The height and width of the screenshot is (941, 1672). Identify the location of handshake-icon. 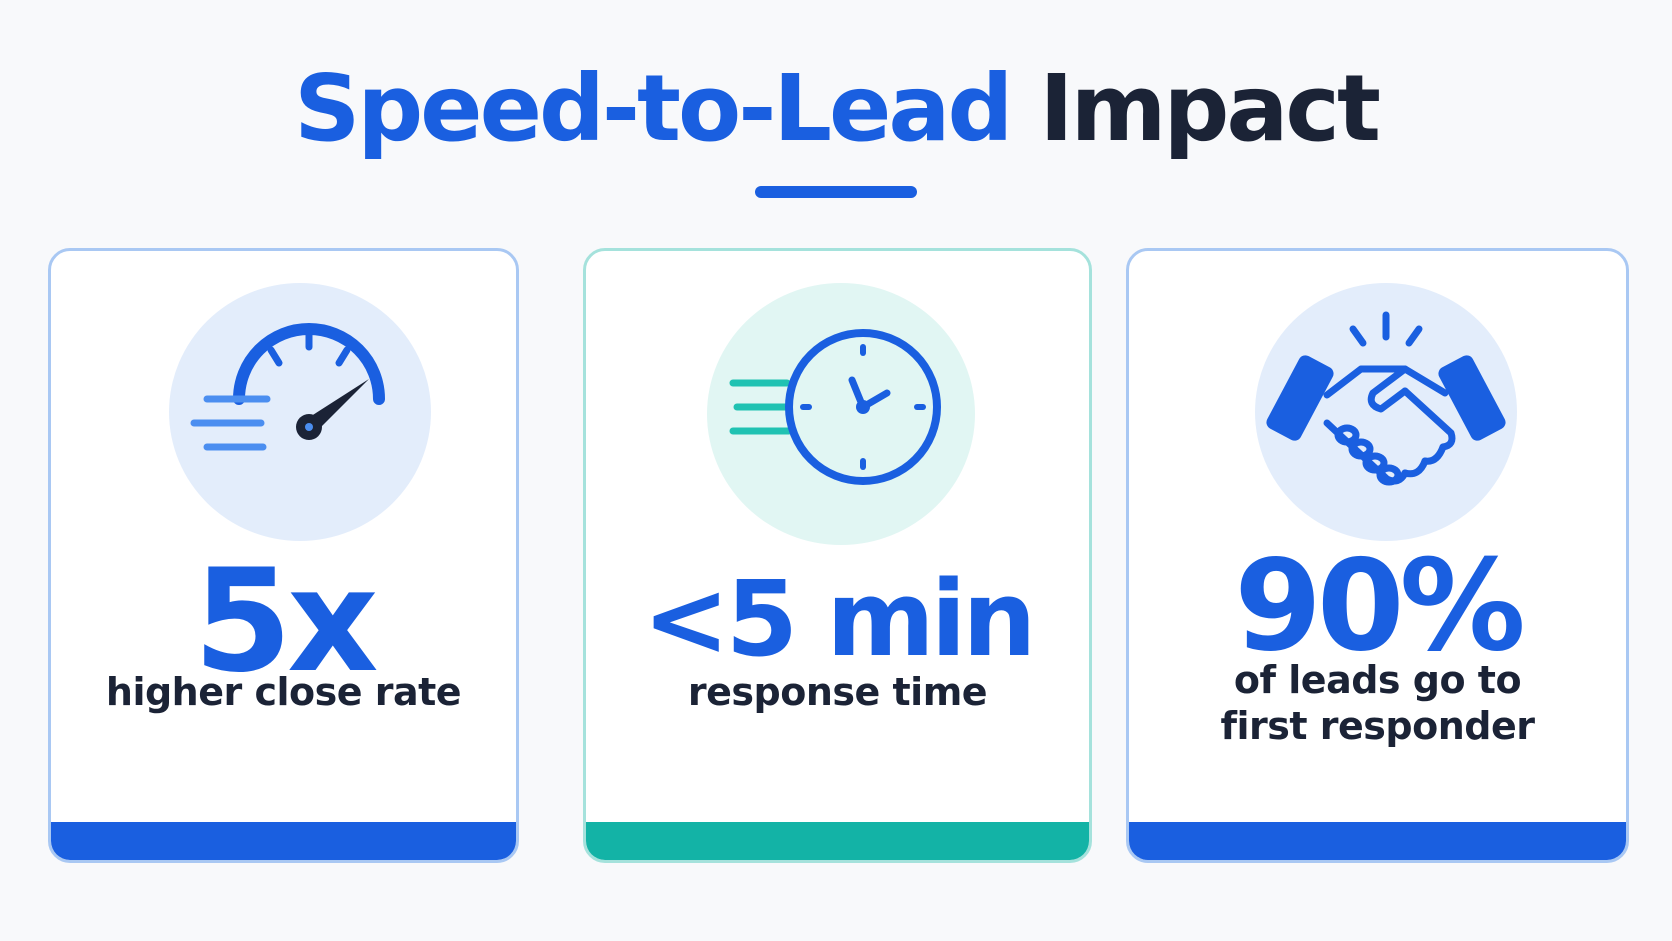
(1386, 398).